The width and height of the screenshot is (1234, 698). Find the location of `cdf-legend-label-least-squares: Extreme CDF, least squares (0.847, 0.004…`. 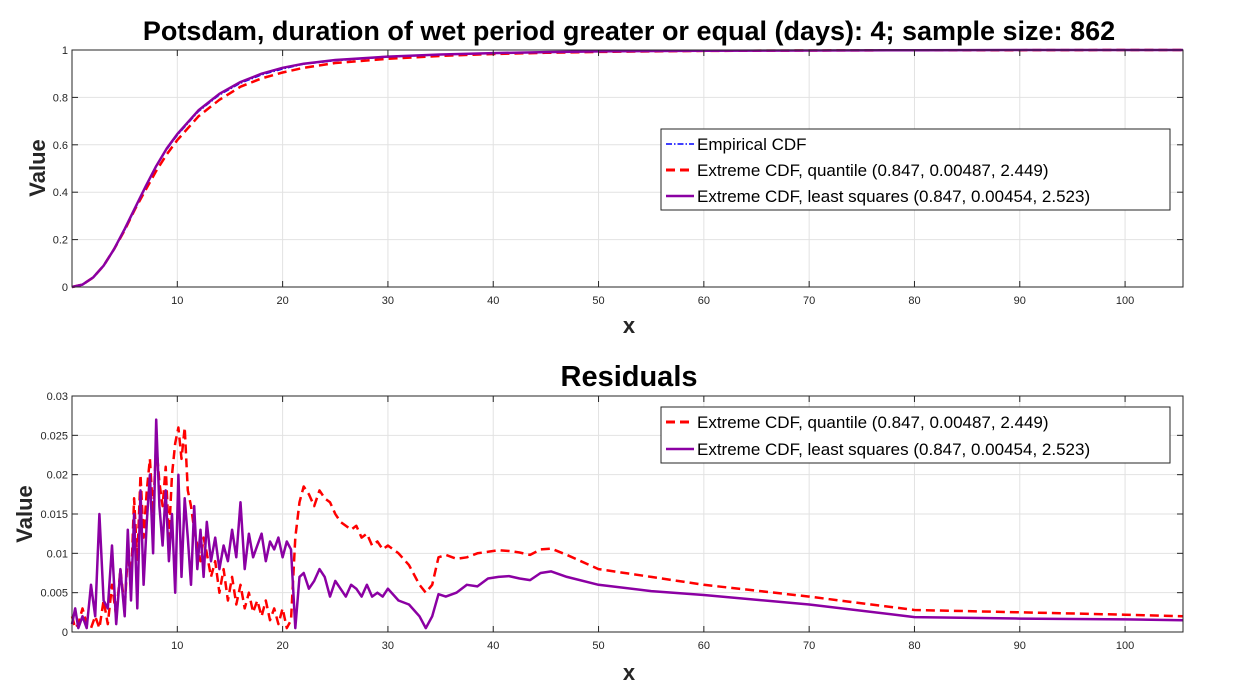

cdf-legend-label-least-squares: Extreme CDF, least squares (0.847, 0.004… is located at coordinates (893, 196).